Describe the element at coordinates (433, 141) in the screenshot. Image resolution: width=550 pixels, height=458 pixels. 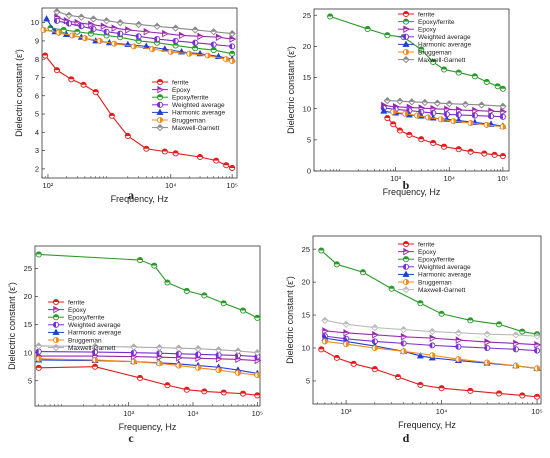
I see `data-point-b-0-5-fill` at that location.